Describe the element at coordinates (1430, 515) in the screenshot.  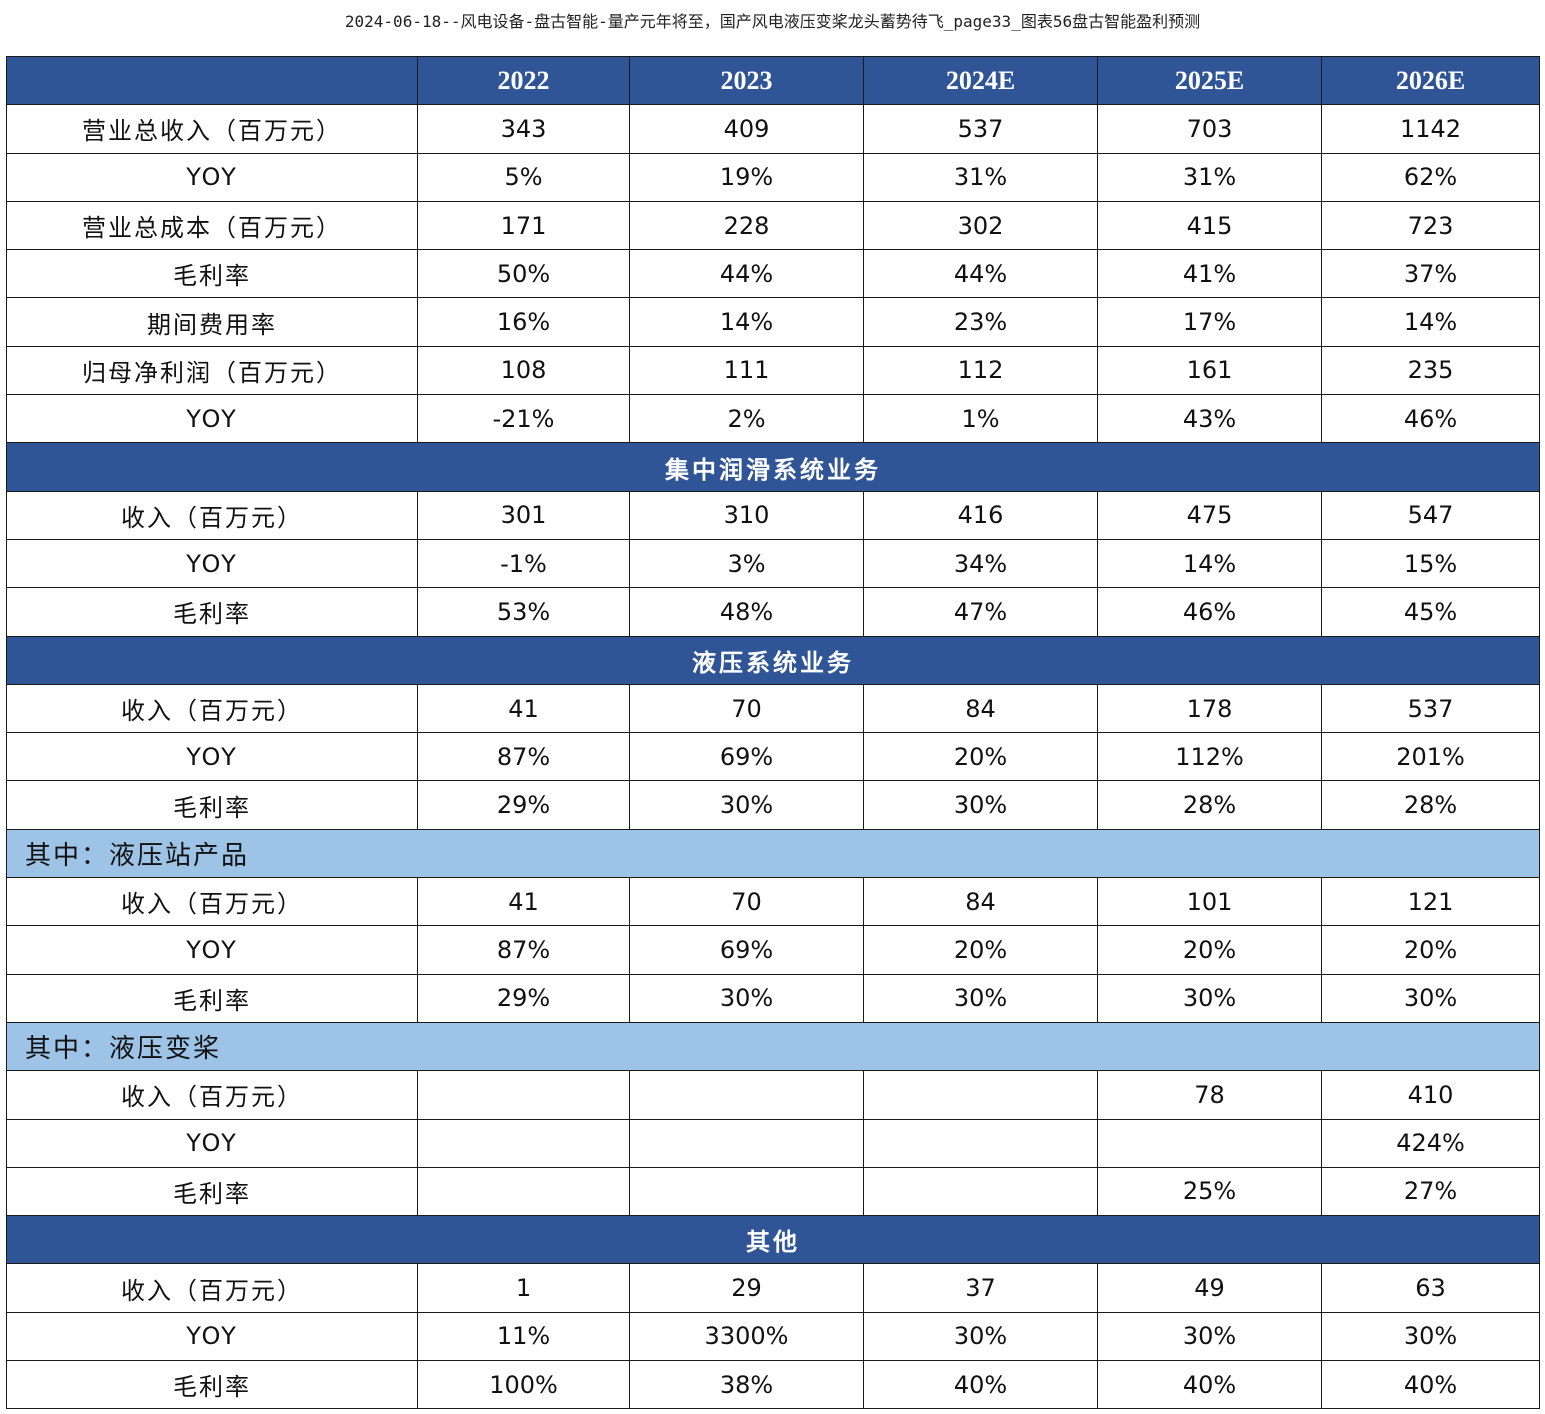
I see `value-cell: 547` at that location.